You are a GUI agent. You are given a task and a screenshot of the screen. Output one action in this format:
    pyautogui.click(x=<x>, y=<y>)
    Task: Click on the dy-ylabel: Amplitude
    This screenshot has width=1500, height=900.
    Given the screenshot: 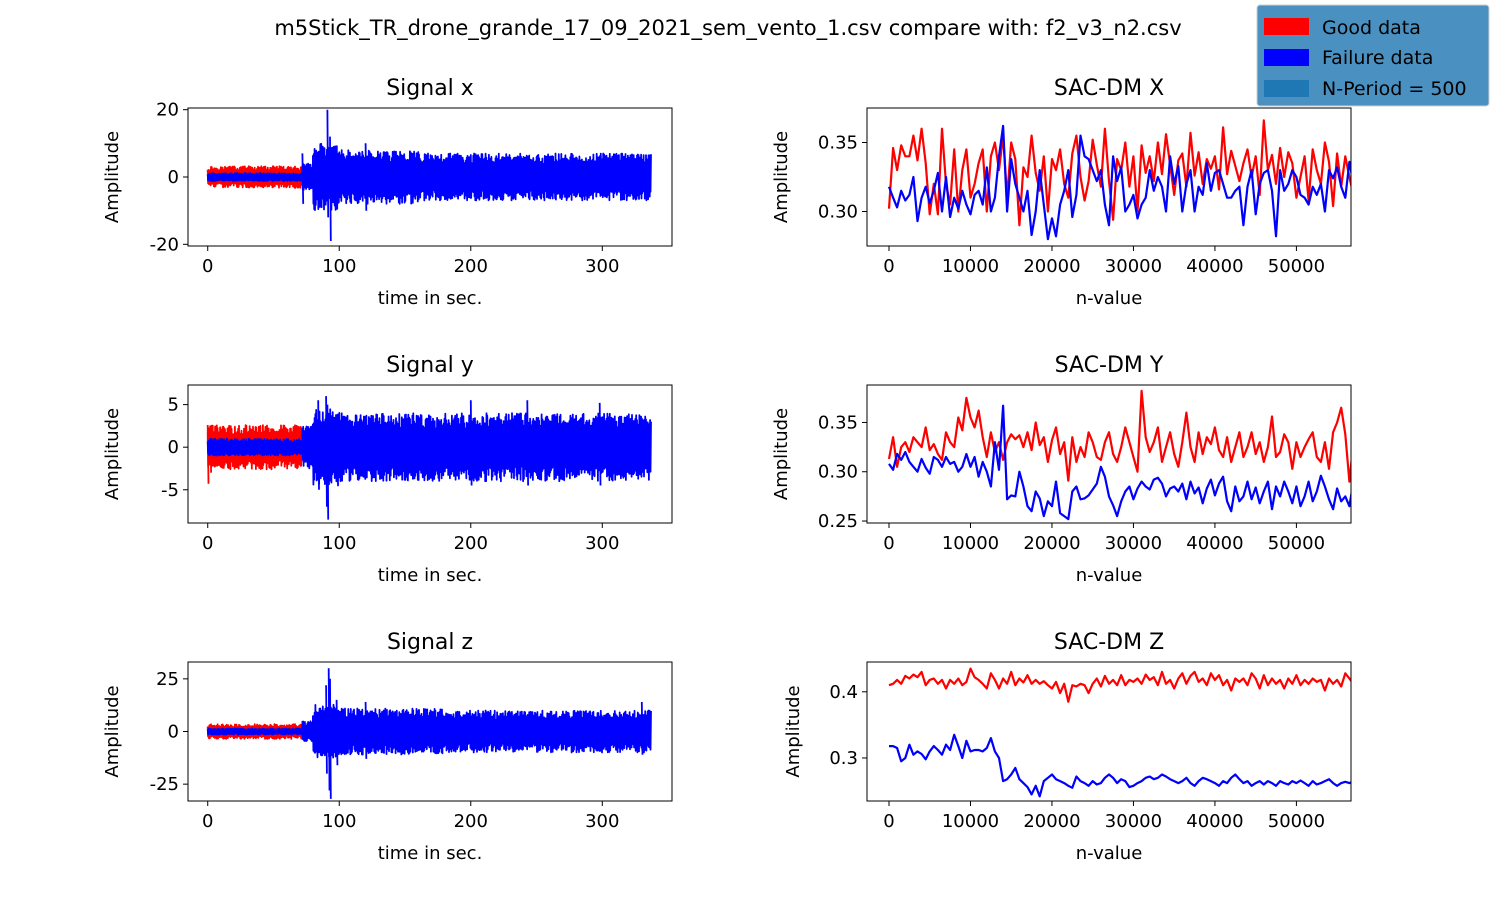 What is the action you would take?
    pyautogui.click(x=781, y=454)
    